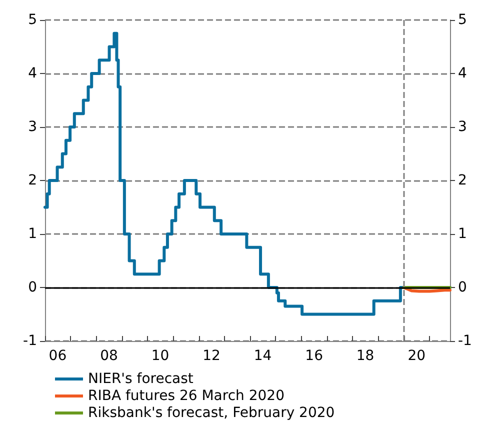 The height and width of the screenshot is (426, 489). Describe the element at coordinates (462, 234) in the screenshot. I see `y2-tick-label: 1` at that location.